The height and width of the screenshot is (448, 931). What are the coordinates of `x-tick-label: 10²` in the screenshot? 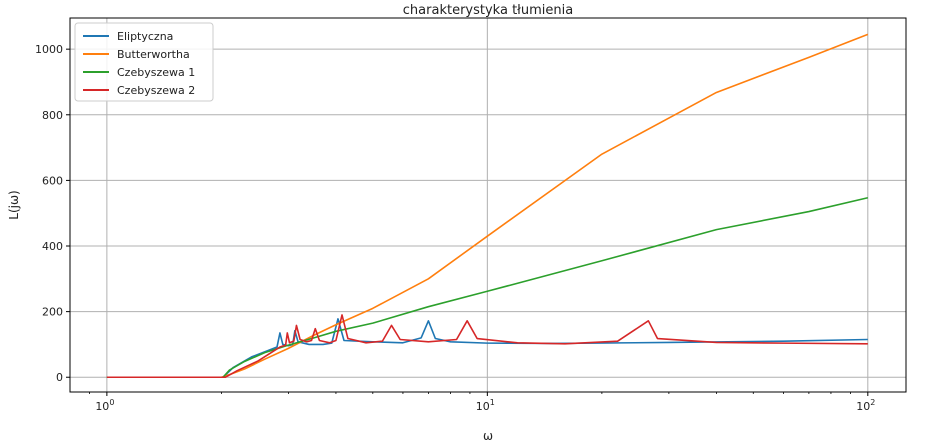 It's located at (865, 405).